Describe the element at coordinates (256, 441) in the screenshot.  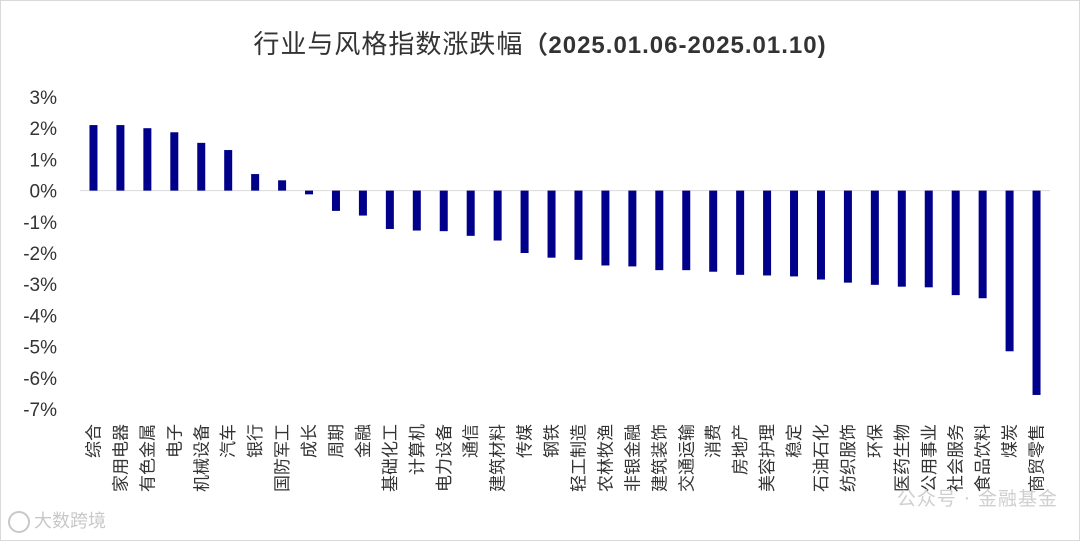
I see `x-tick-label: 银行` at that location.